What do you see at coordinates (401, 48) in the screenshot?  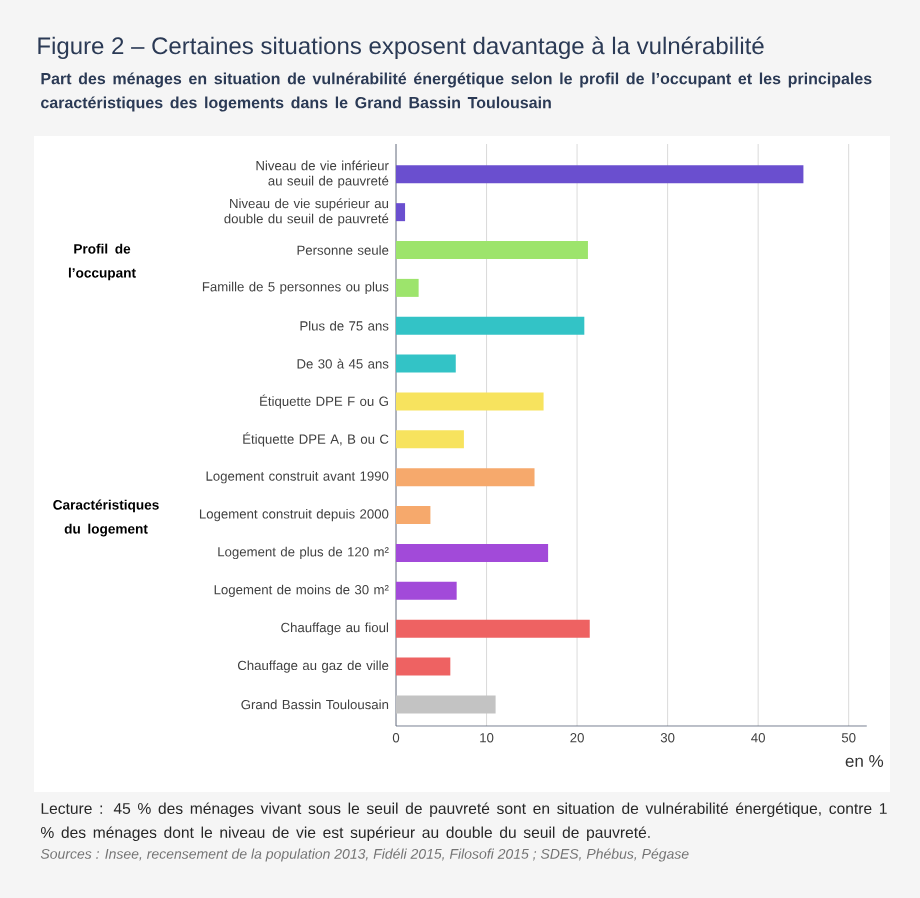 I see `chart-title: Figure 2 – Certaines situations exposent davantage à la vulnérabilité` at bounding box center [401, 48].